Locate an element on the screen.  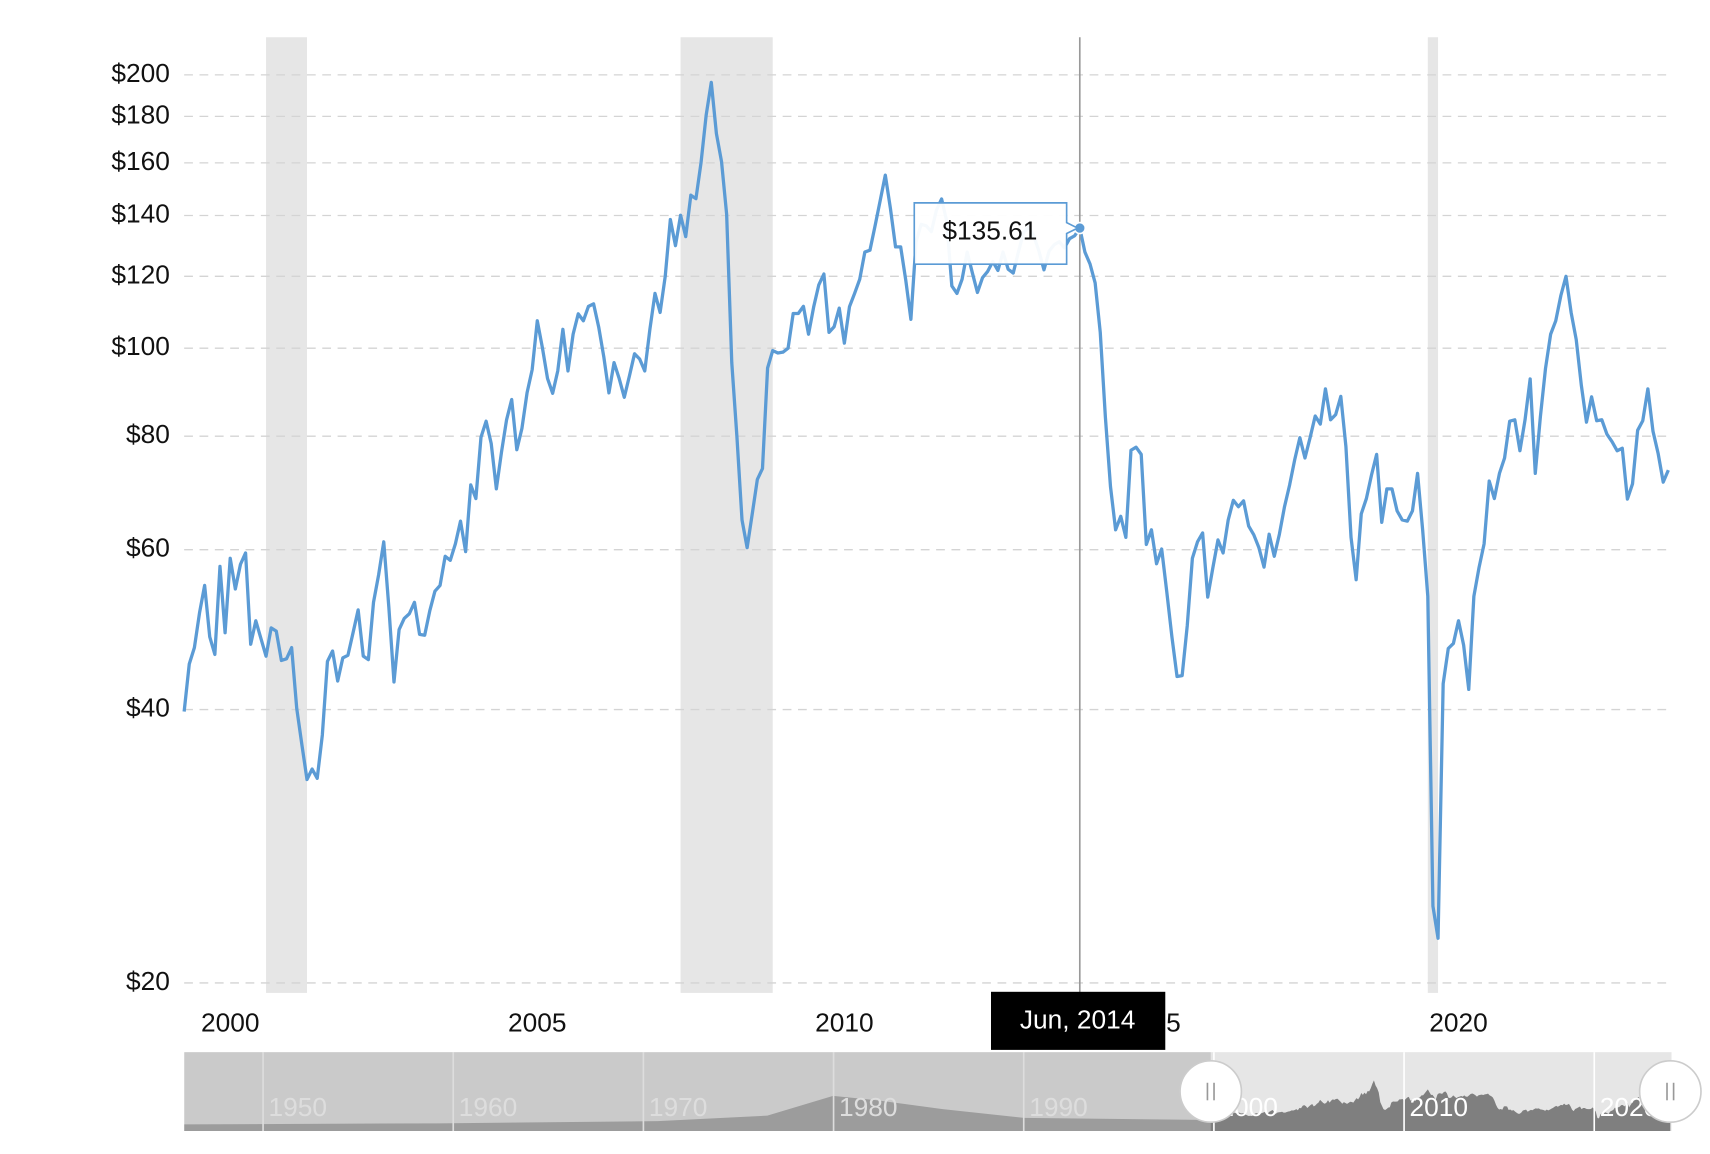
date-label-box is located at coordinates (1078, 1020).